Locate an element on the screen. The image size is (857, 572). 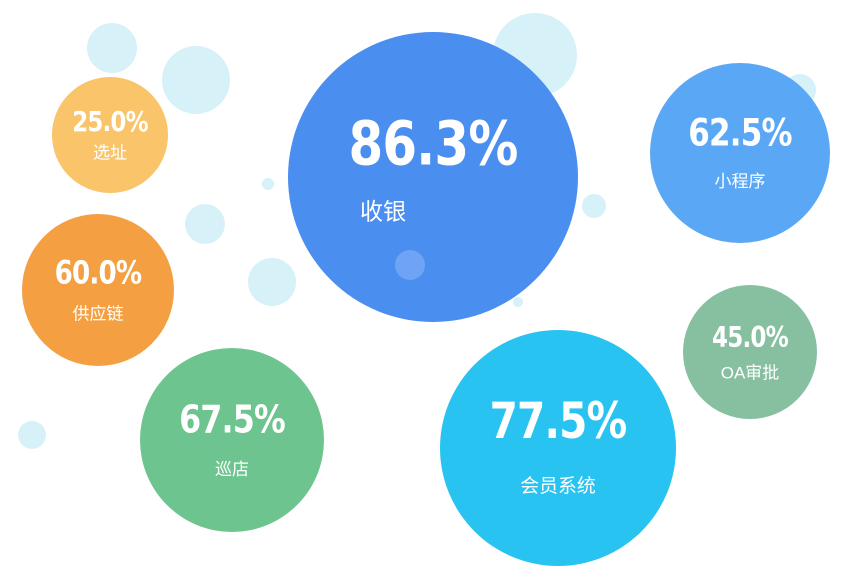
category-label: 小程序 is located at coordinates (740, 181).